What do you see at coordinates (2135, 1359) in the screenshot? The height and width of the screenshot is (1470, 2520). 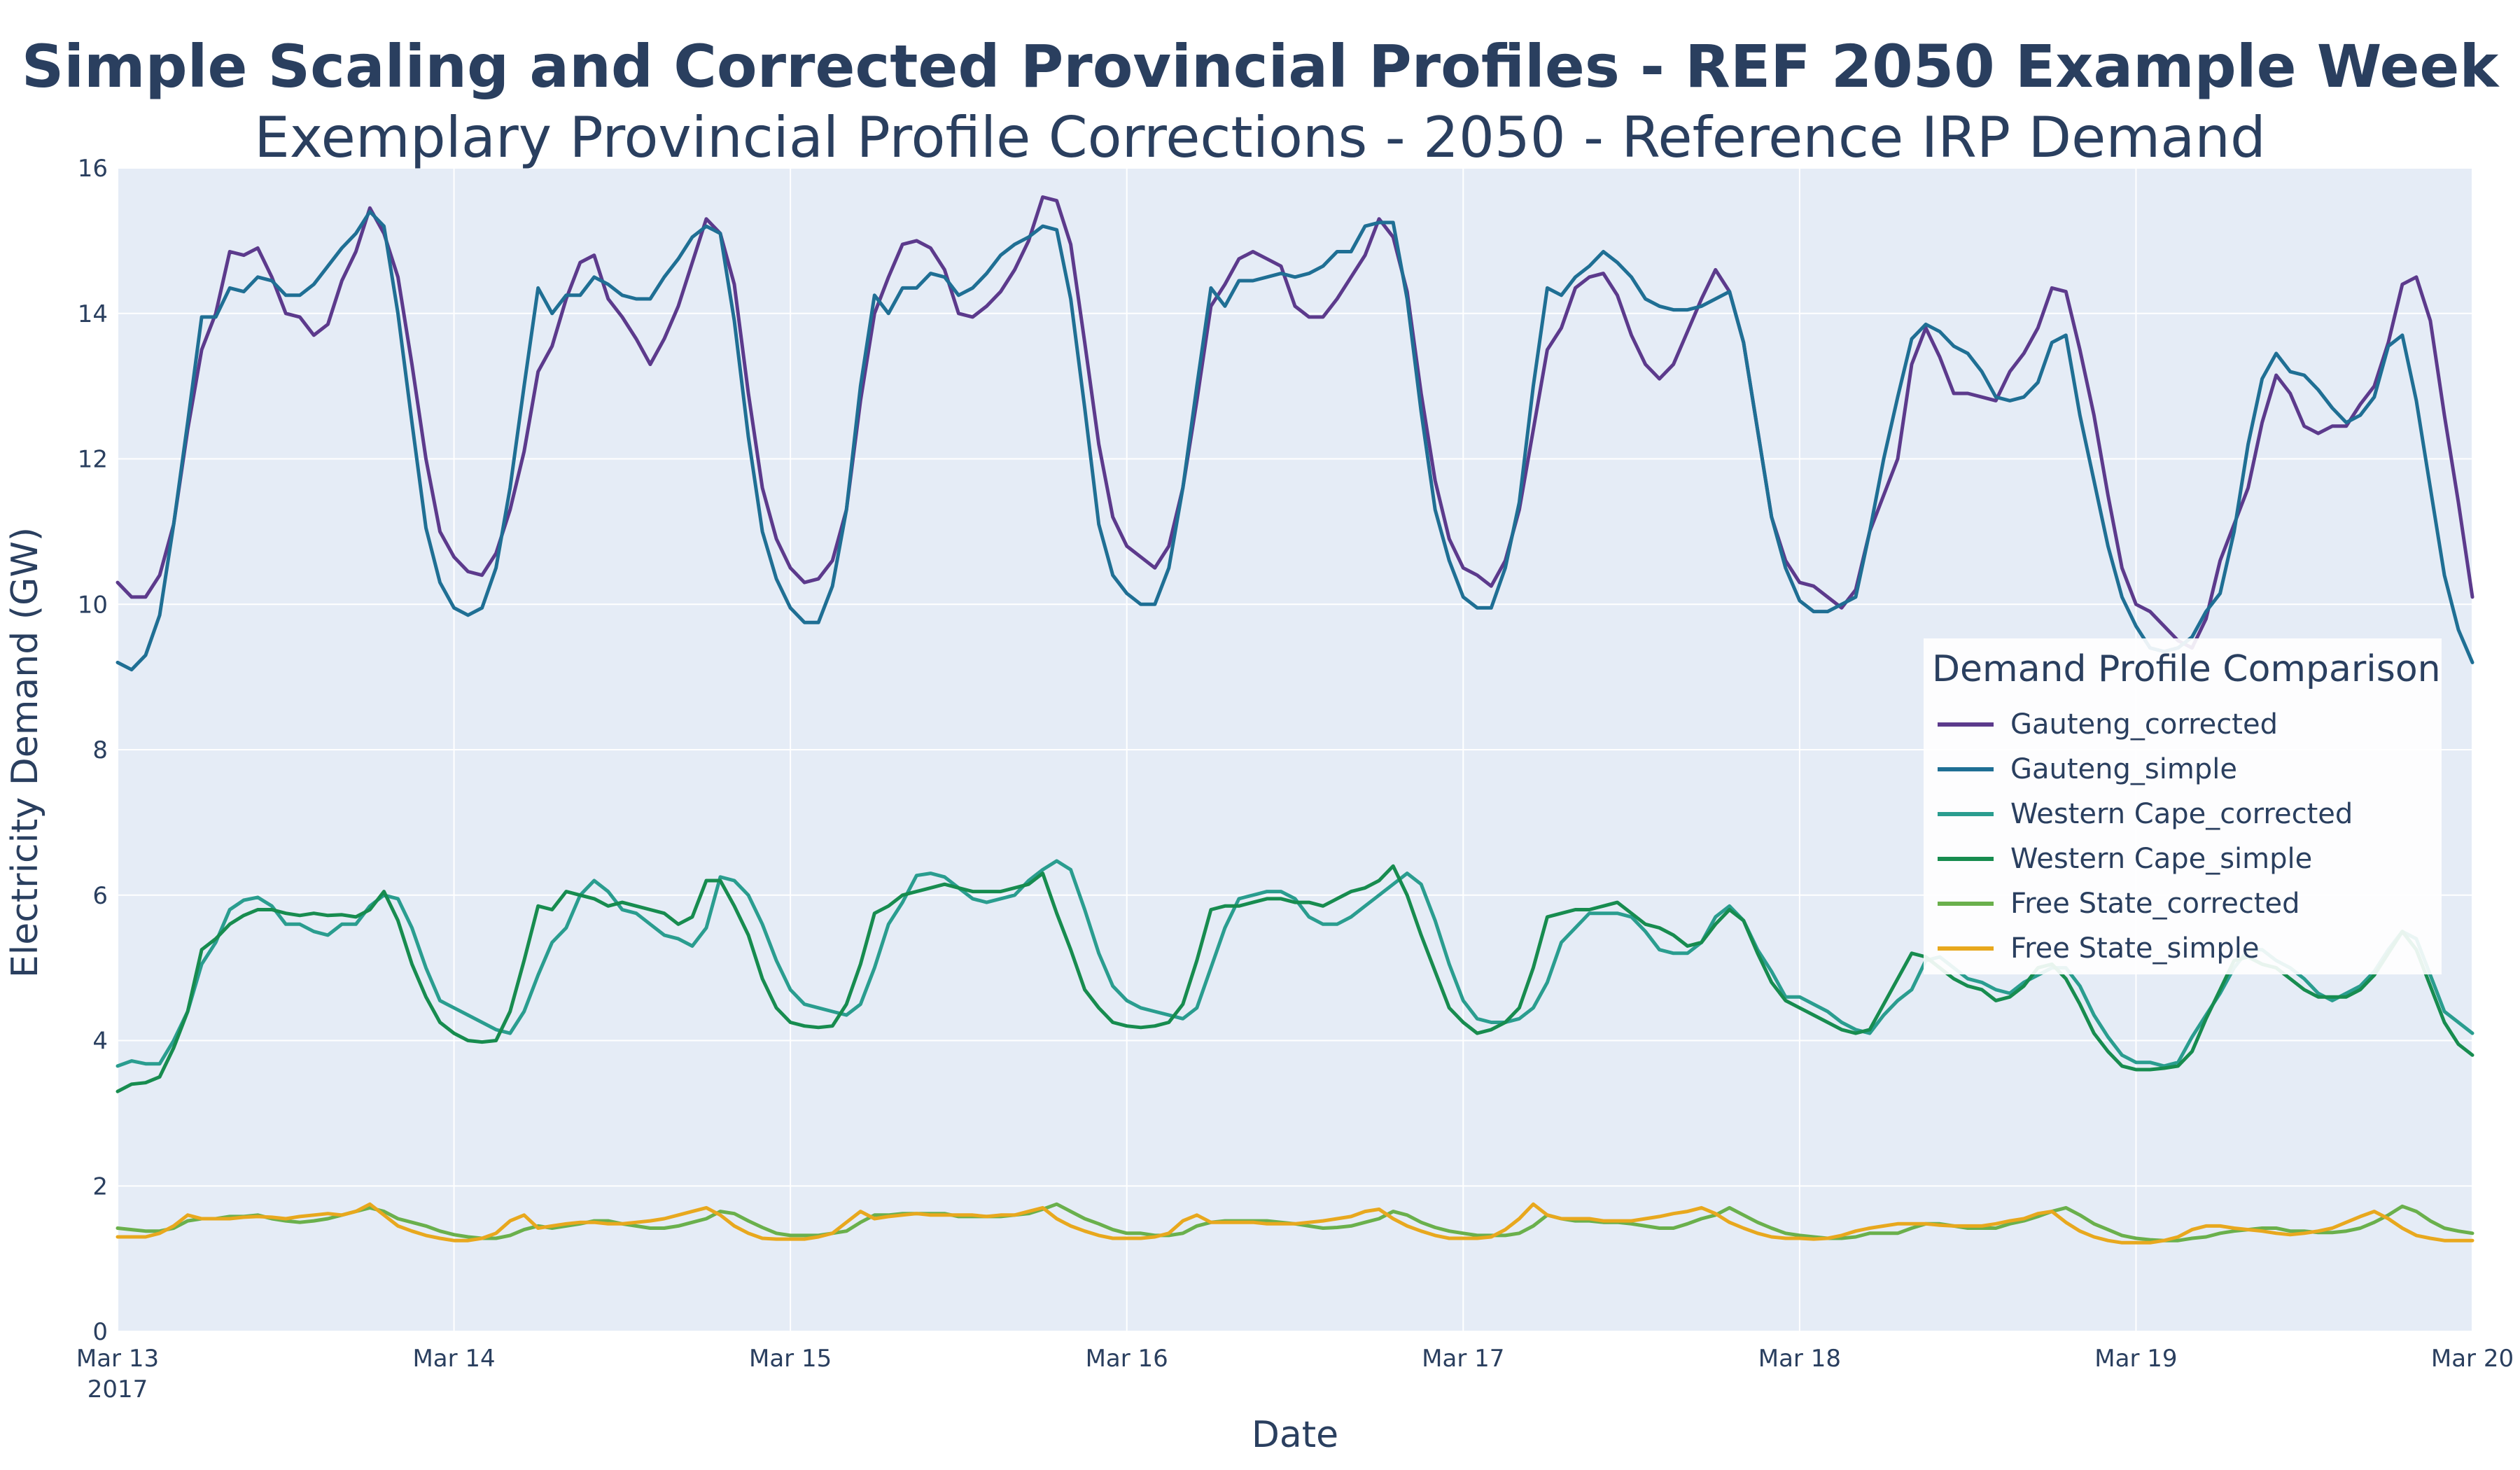 I see `x-tick-label: Mar 19` at bounding box center [2135, 1359].